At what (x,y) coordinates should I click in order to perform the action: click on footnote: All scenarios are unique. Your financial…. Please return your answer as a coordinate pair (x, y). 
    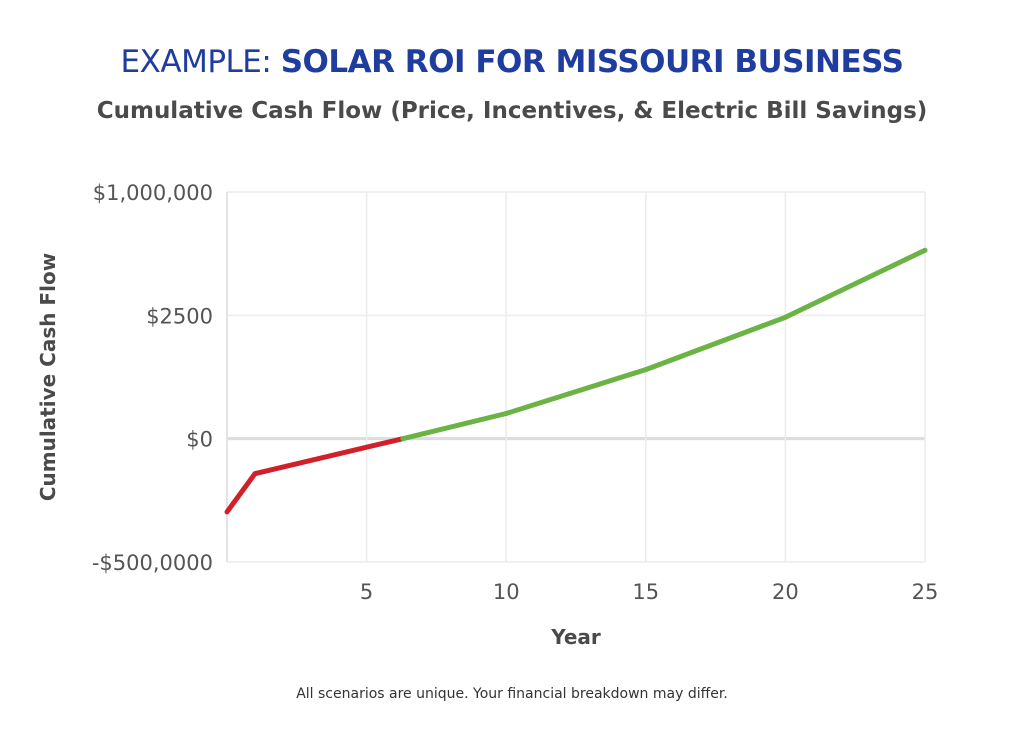
    Looking at the image, I should click on (512, 694).